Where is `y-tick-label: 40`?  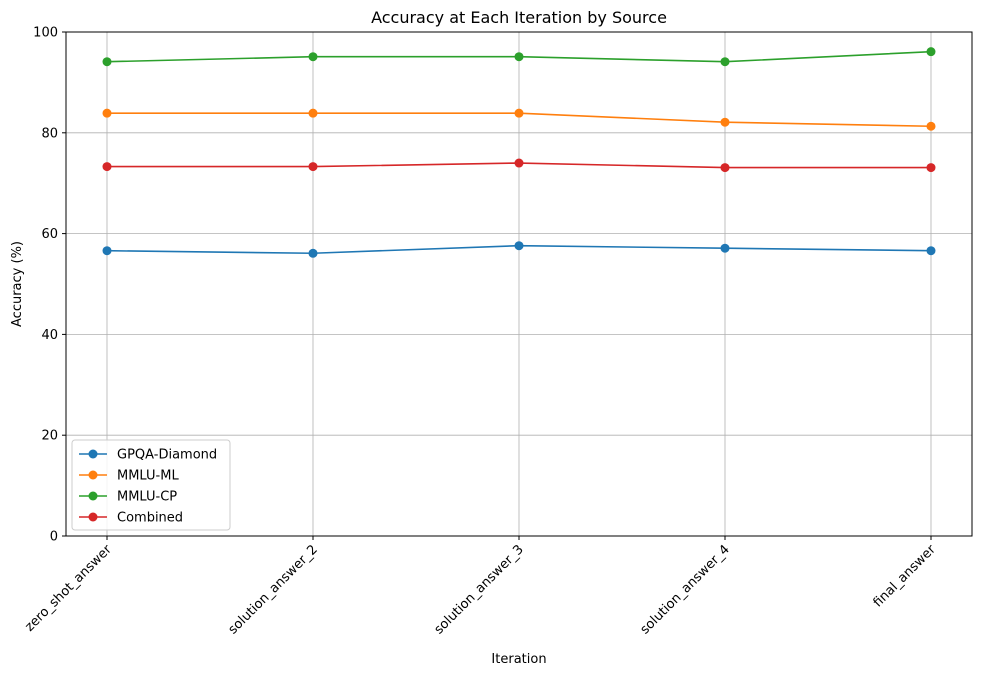 y-tick-label: 40 is located at coordinates (49, 335).